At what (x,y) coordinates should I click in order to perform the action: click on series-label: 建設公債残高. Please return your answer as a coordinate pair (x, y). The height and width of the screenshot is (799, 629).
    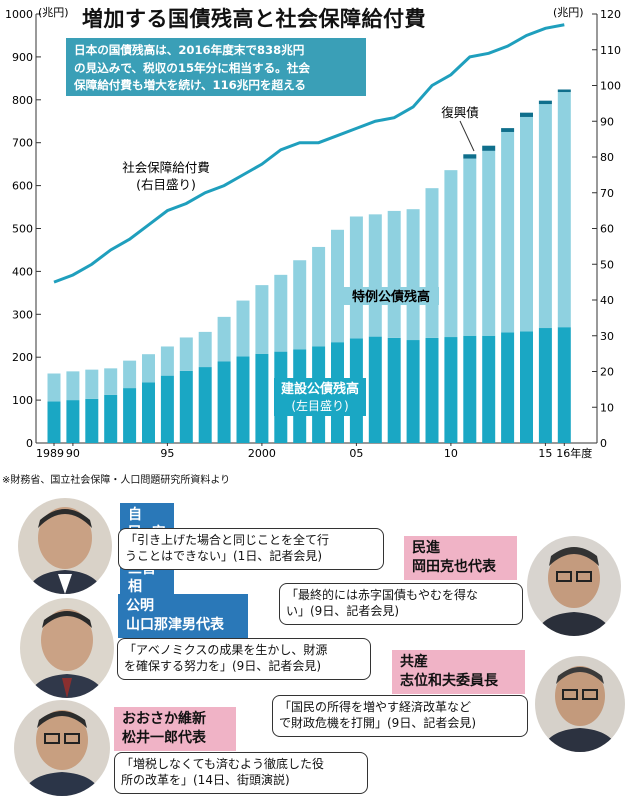
    Looking at the image, I should click on (320, 389).